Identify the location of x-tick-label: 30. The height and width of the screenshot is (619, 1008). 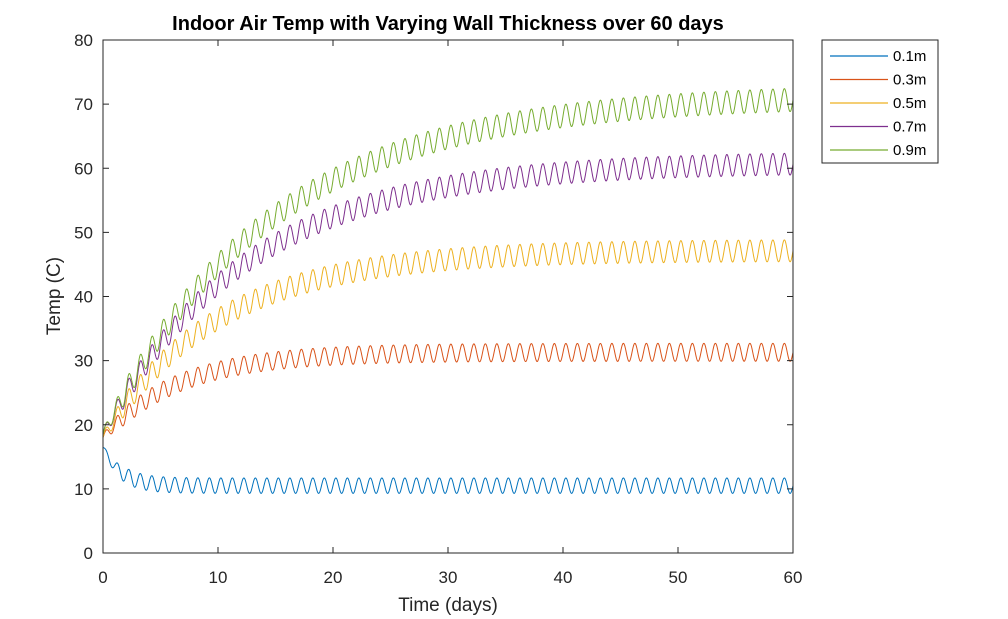
(448, 577).